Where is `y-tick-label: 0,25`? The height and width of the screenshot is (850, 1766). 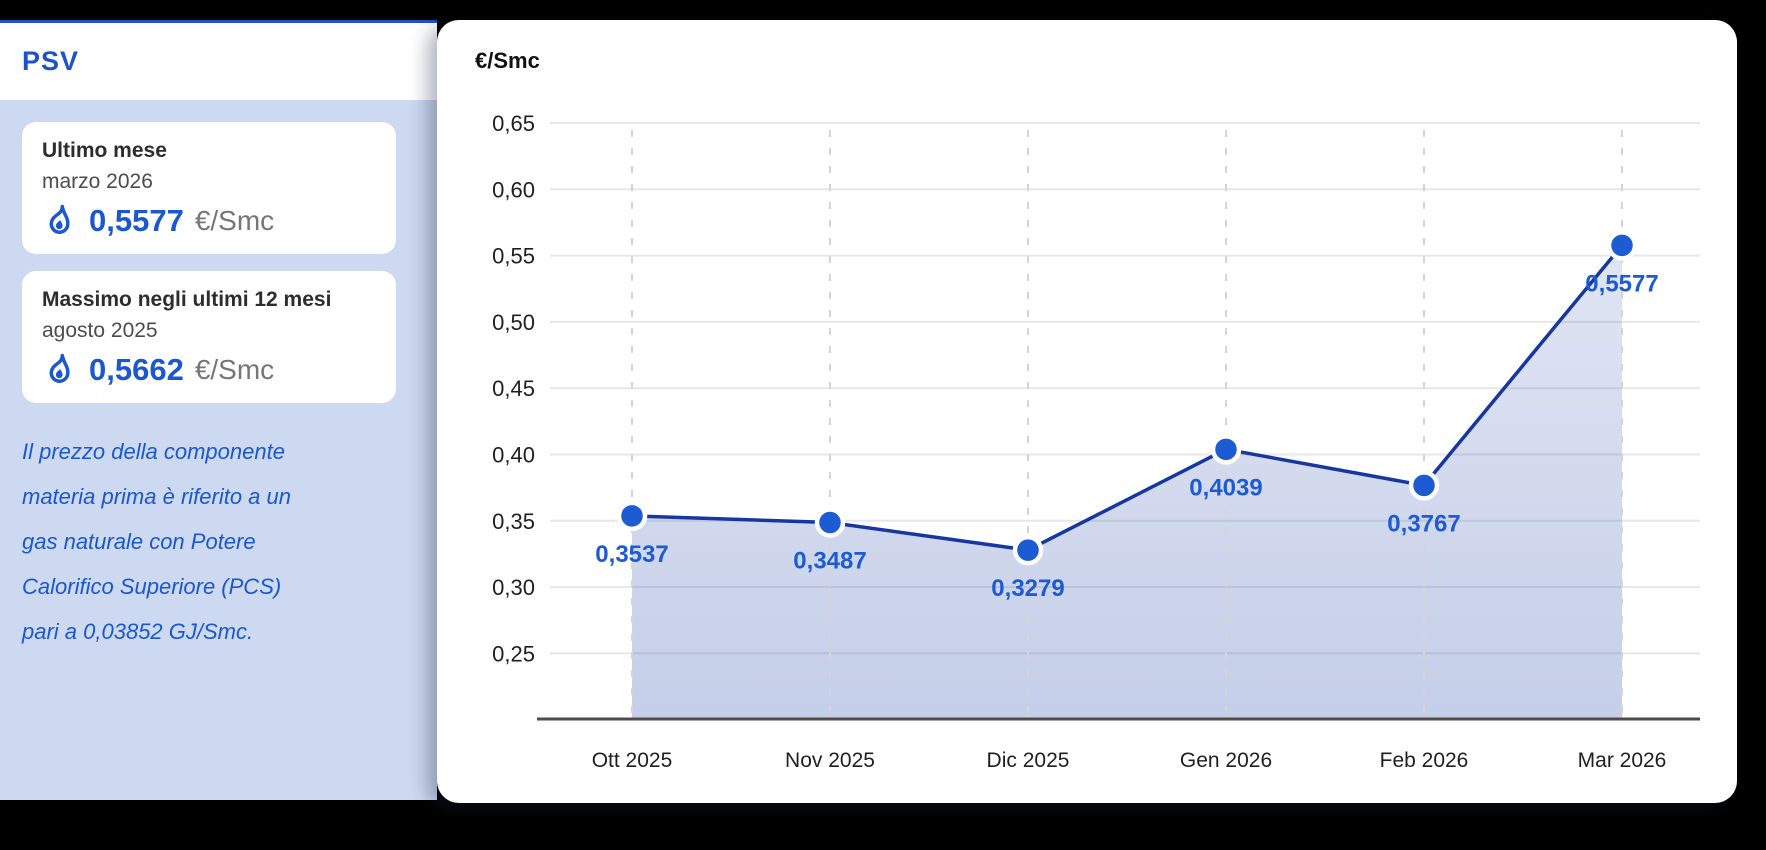
y-tick-label: 0,25 is located at coordinates (513, 653).